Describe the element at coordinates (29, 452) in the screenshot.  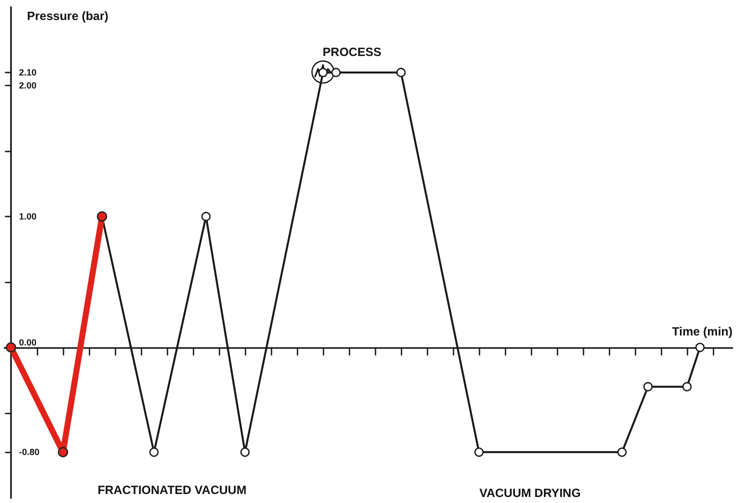
I see `y-tick-label: -0.80` at that location.